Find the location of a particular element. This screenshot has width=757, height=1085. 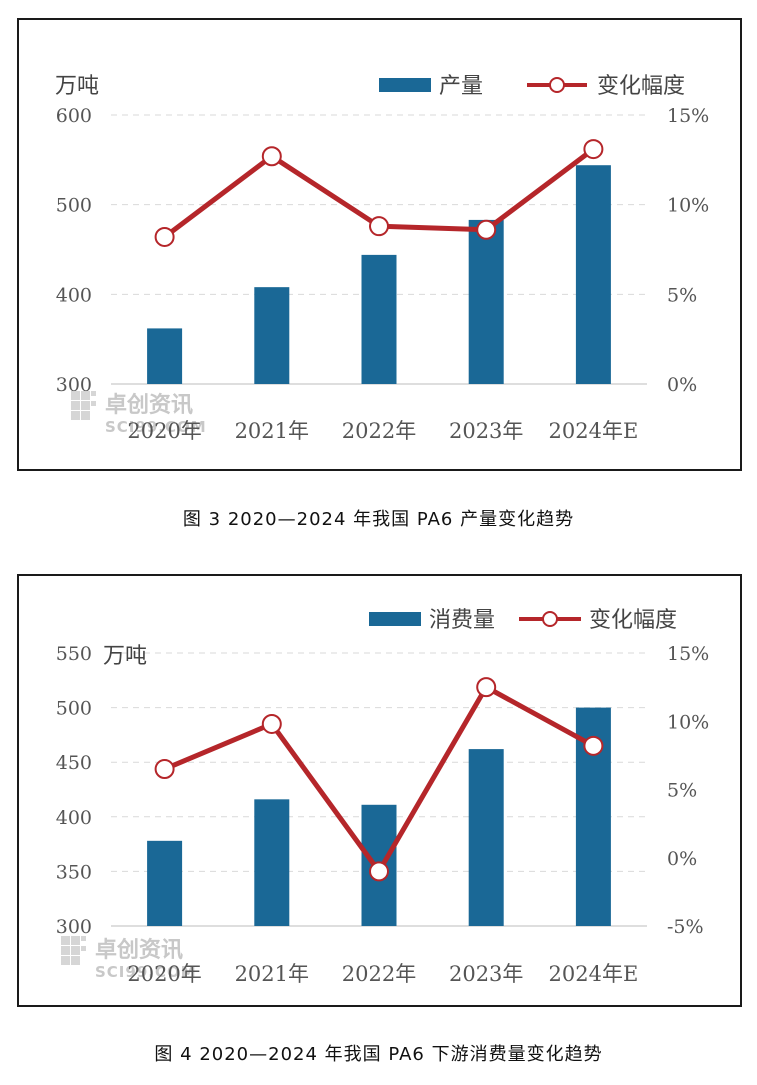

y-axis-tick-label: 600 is located at coordinates (74, 116).